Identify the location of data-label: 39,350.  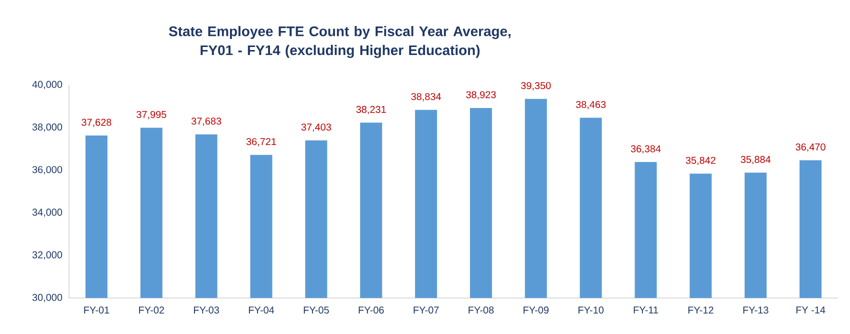
(536, 86).